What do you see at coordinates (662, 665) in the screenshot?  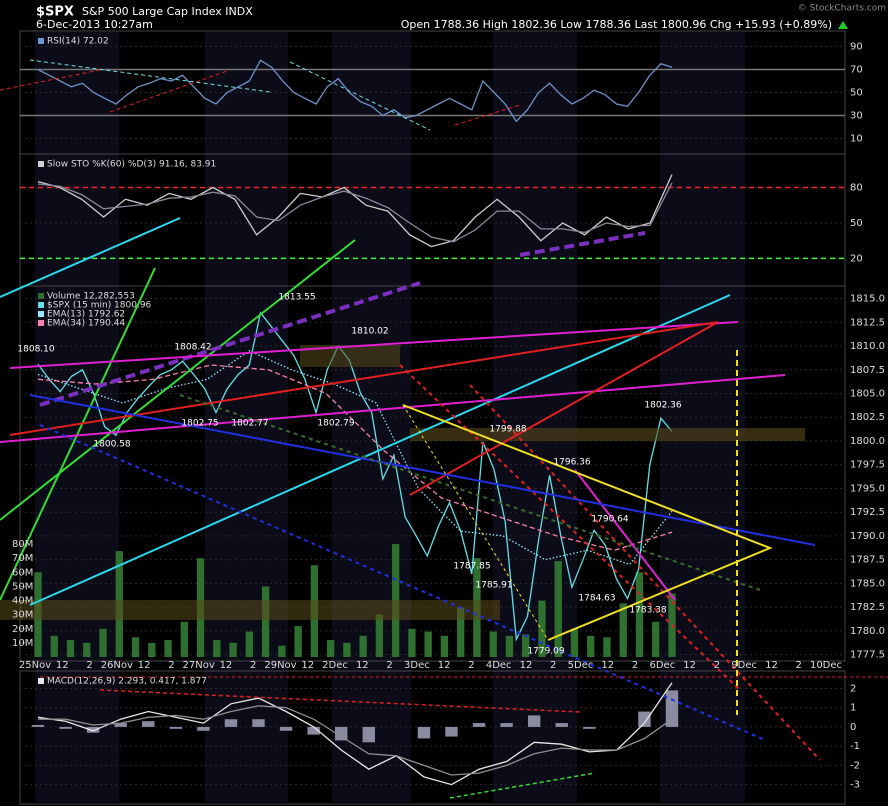 I see `x-tick-label: 6Dec` at bounding box center [662, 665].